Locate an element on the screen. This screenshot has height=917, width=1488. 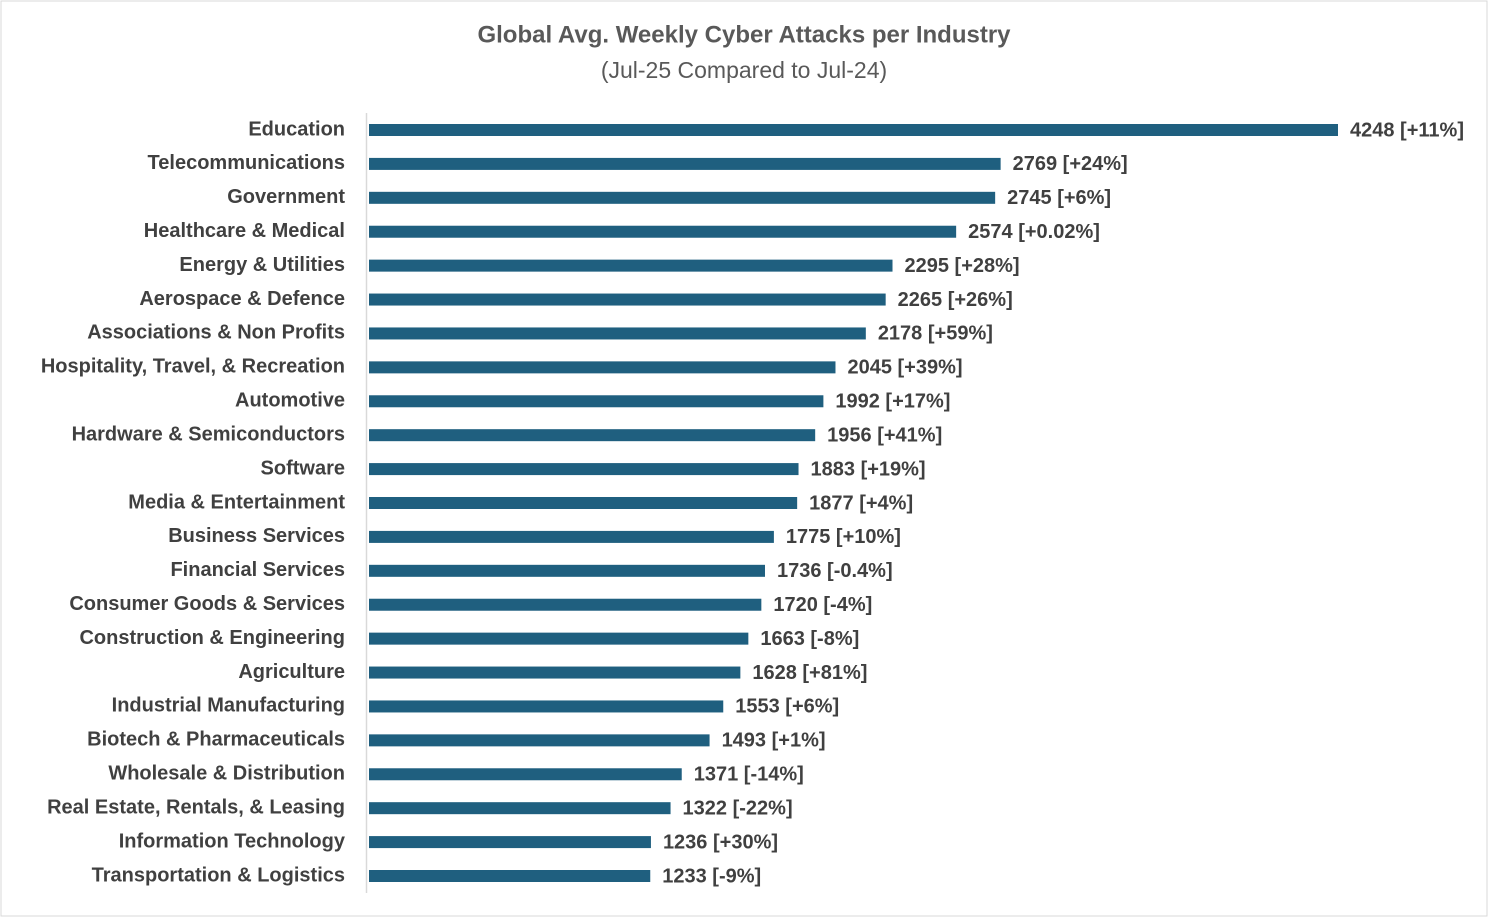
category-label: Transportation & Logistics is located at coordinates (218, 875).